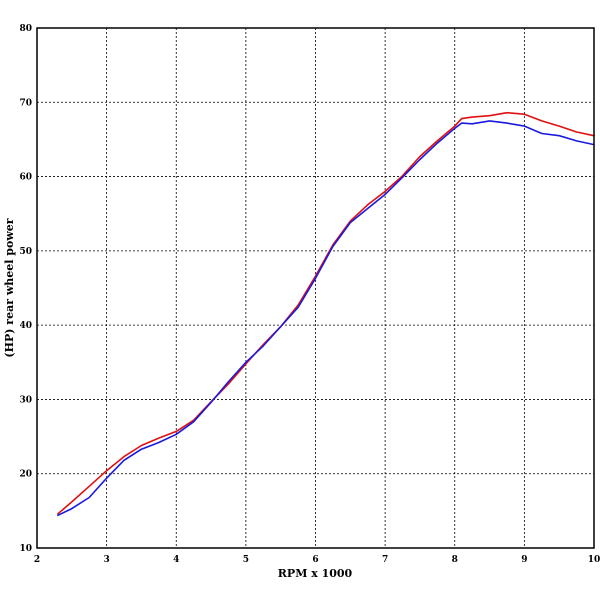  Describe the element at coordinates (9, 287) in the screenshot. I see `y-axis-title: (HP) rear wheel power` at that location.